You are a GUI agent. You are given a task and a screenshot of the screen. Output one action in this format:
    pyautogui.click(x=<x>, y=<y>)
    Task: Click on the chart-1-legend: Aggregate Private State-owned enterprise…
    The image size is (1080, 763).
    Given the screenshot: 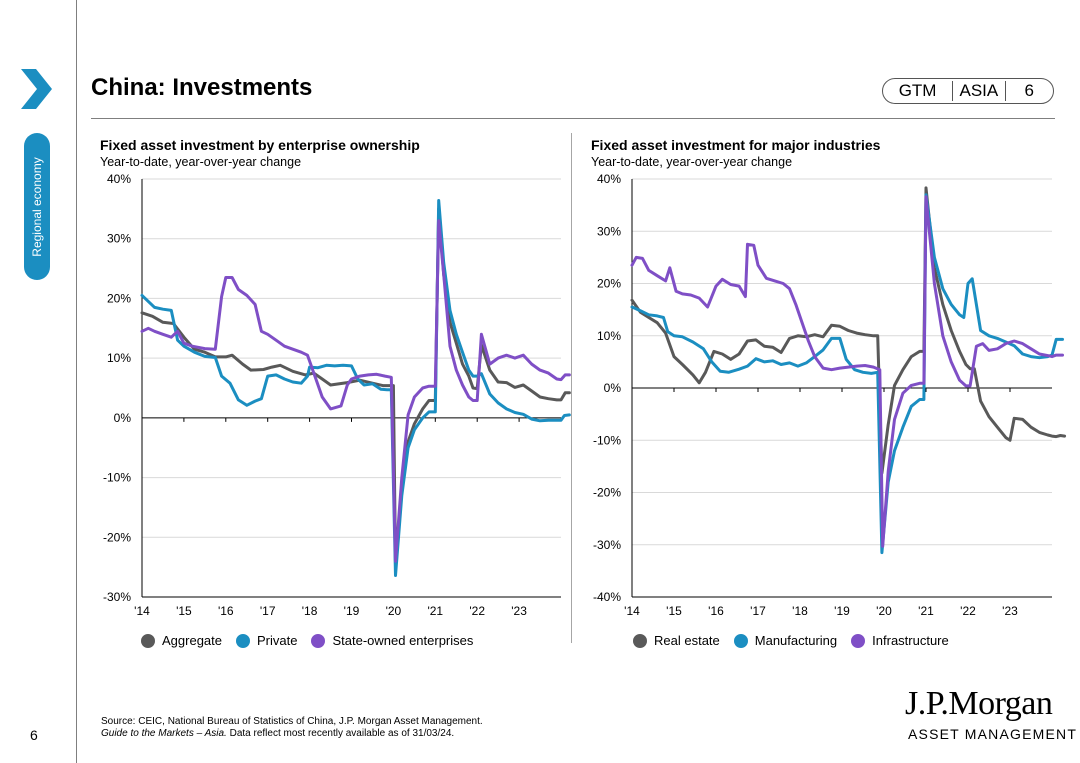 What is the action you would take?
    pyautogui.click(x=314, y=640)
    